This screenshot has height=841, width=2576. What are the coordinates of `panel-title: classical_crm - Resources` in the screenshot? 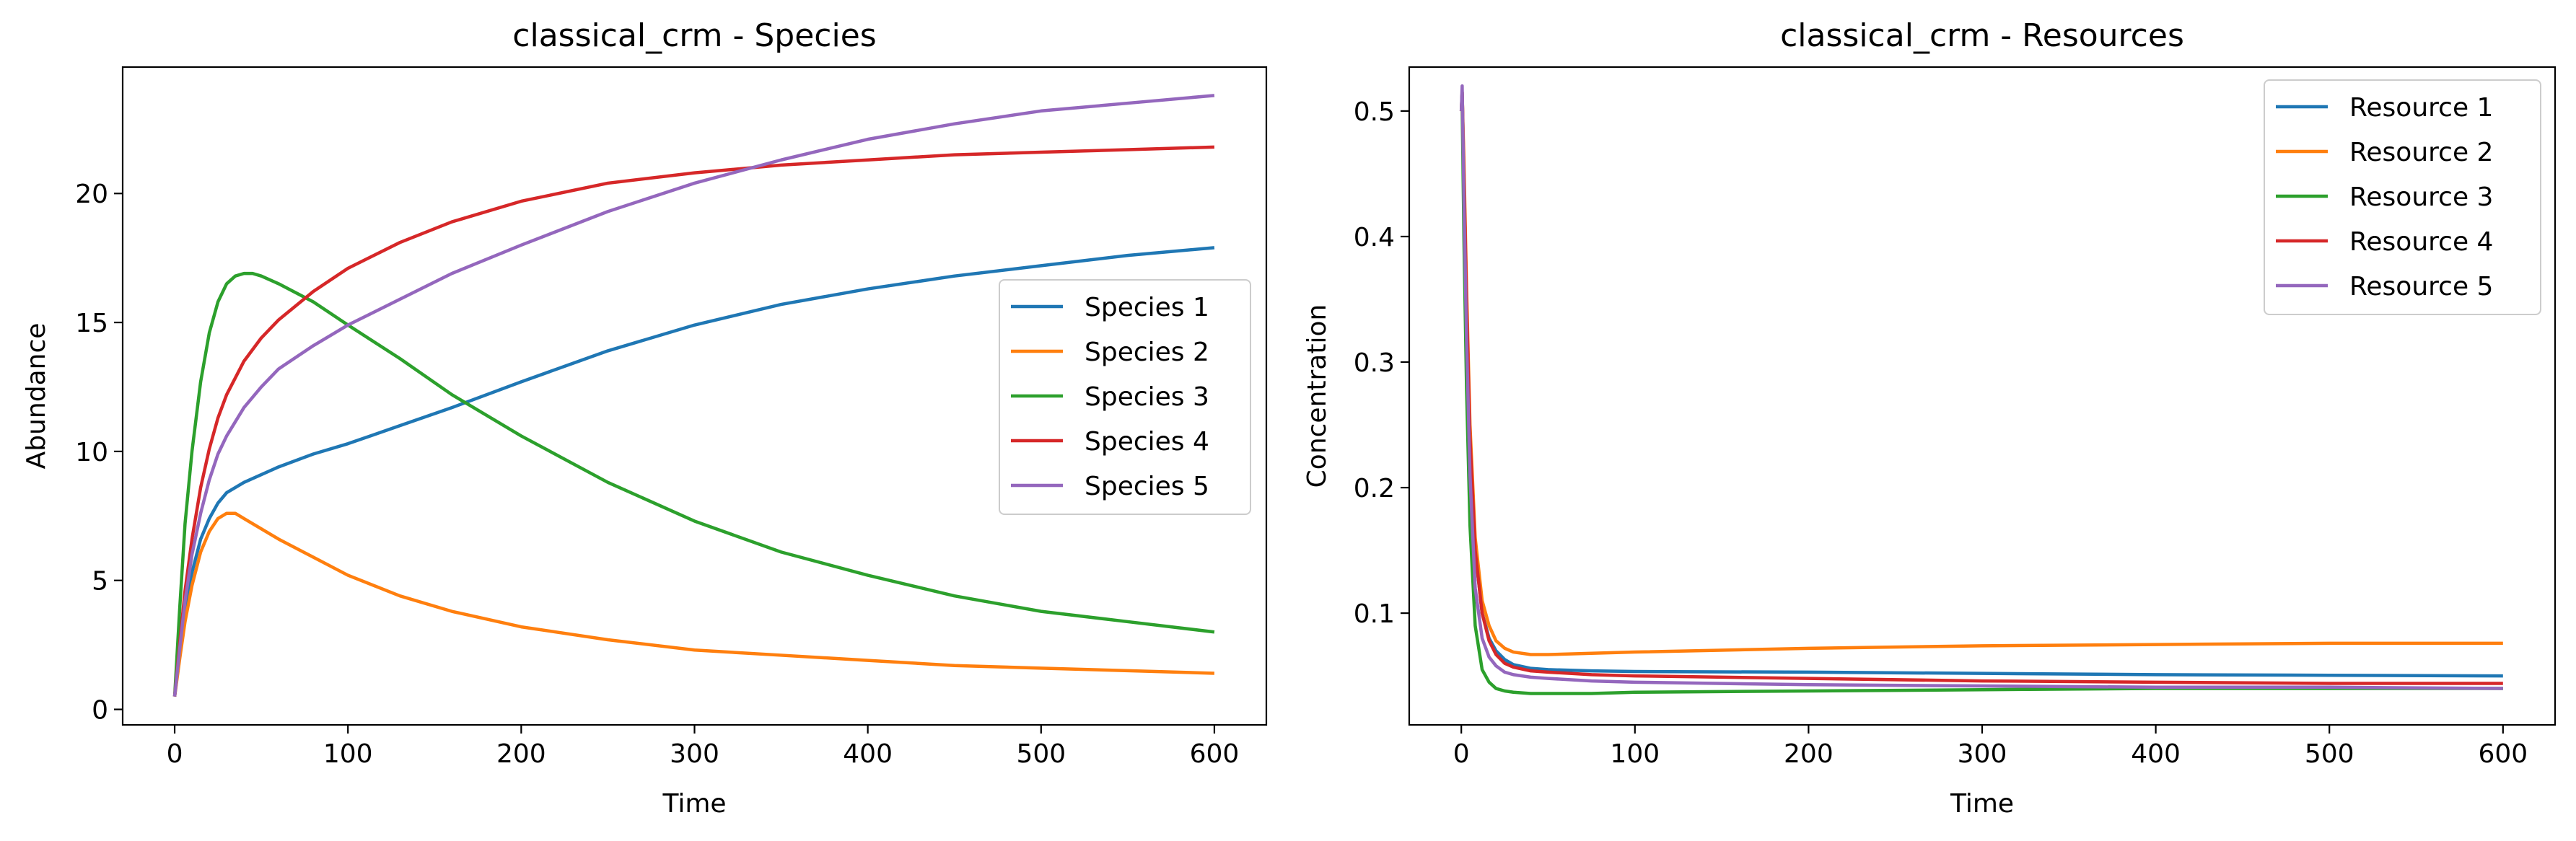 It's located at (1982, 35).